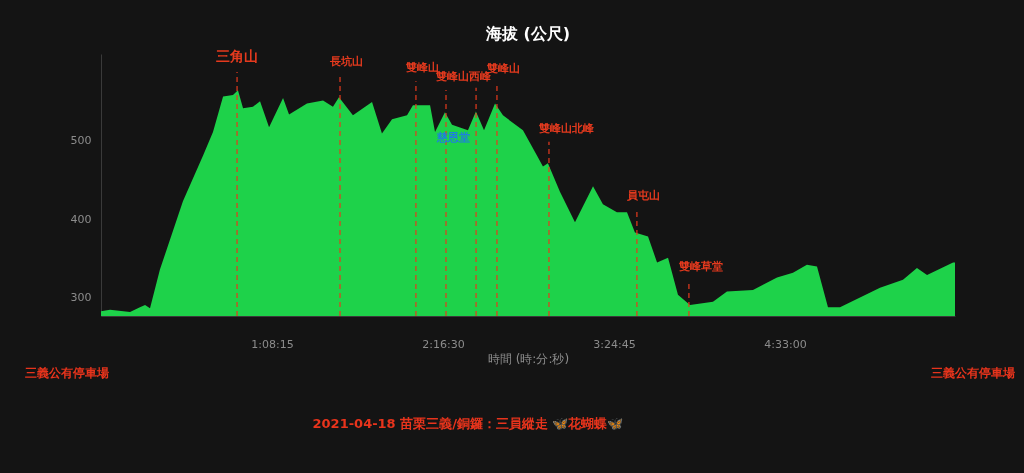 This screenshot has height=473, width=1024. Describe the element at coordinates (527, 33) in the screenshot. I see `chart-title: 海拔 (公尺)` at that location.